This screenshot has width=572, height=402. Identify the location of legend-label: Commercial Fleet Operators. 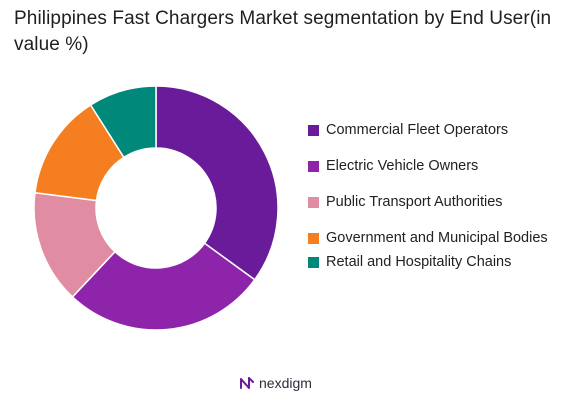
(417, 130).